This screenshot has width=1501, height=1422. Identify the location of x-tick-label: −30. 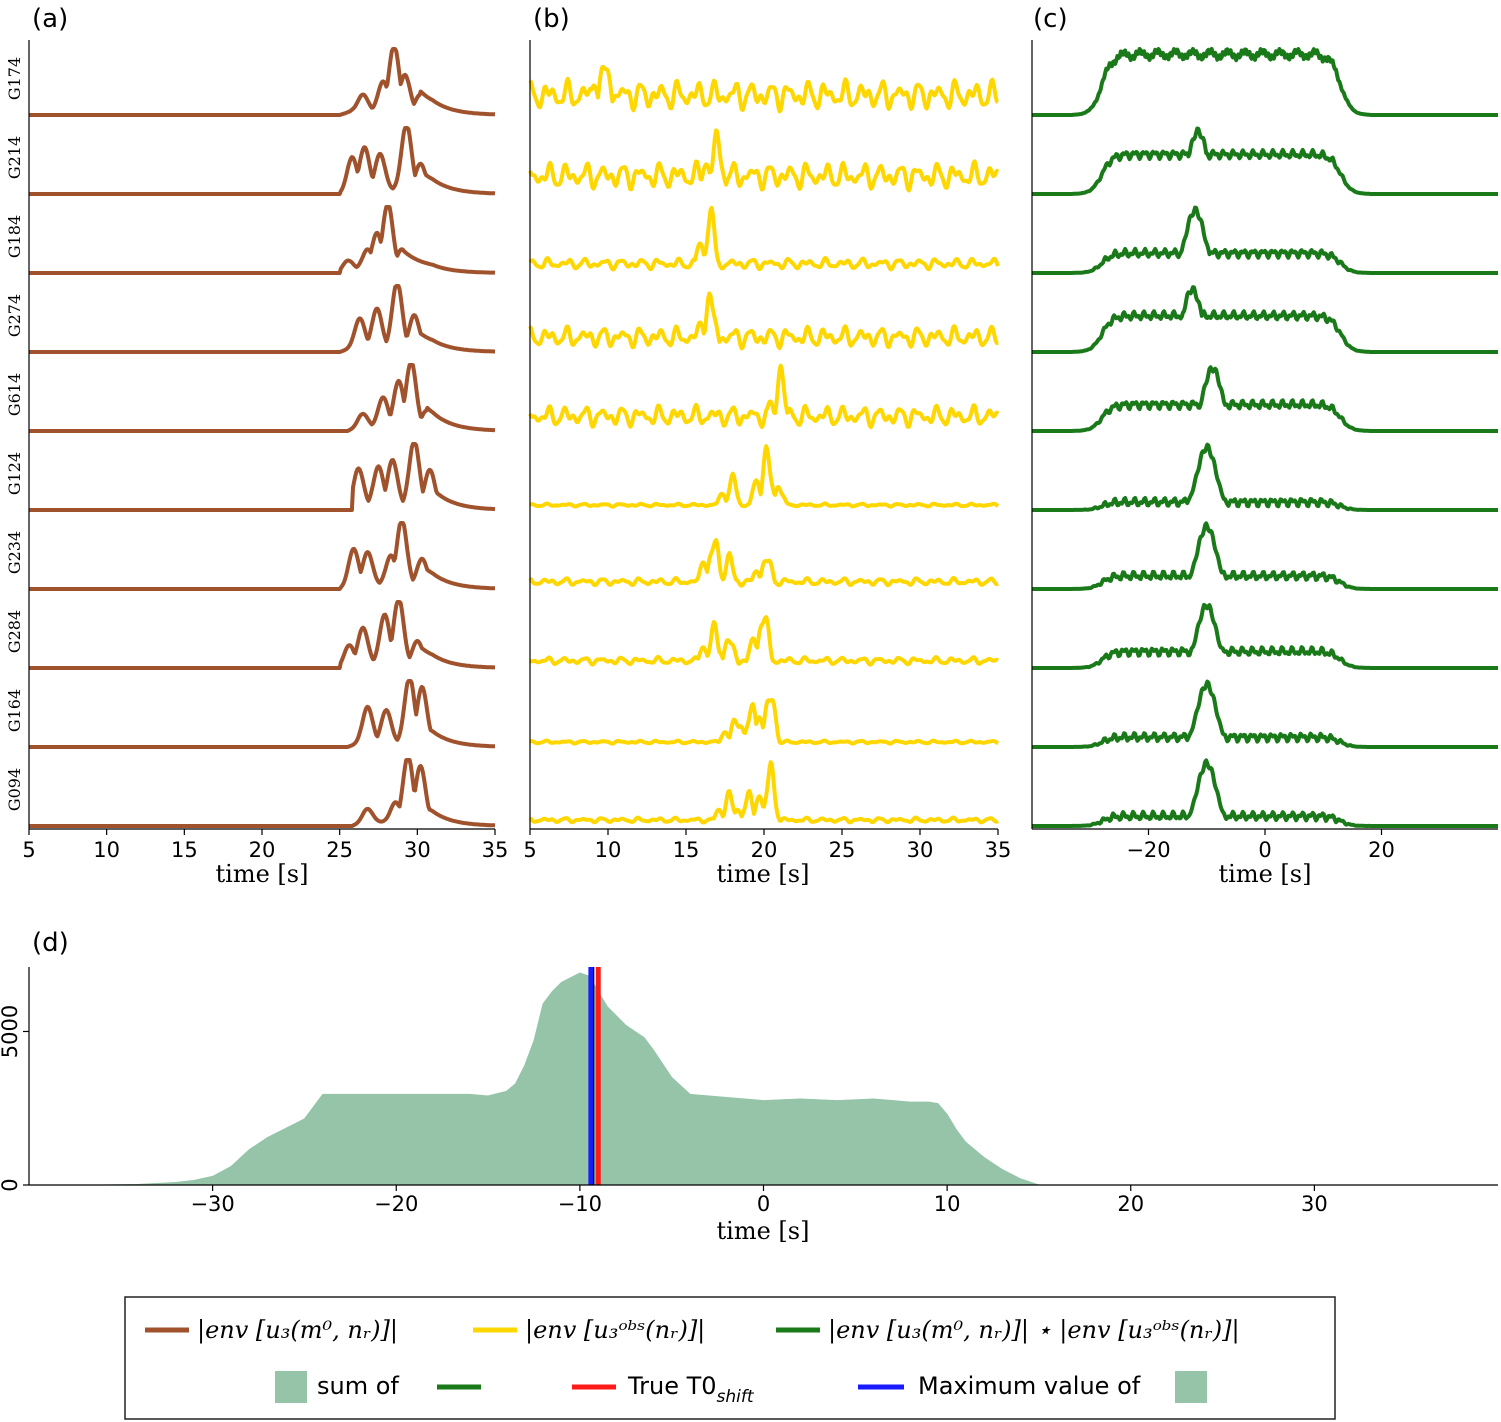
(212, 1204).